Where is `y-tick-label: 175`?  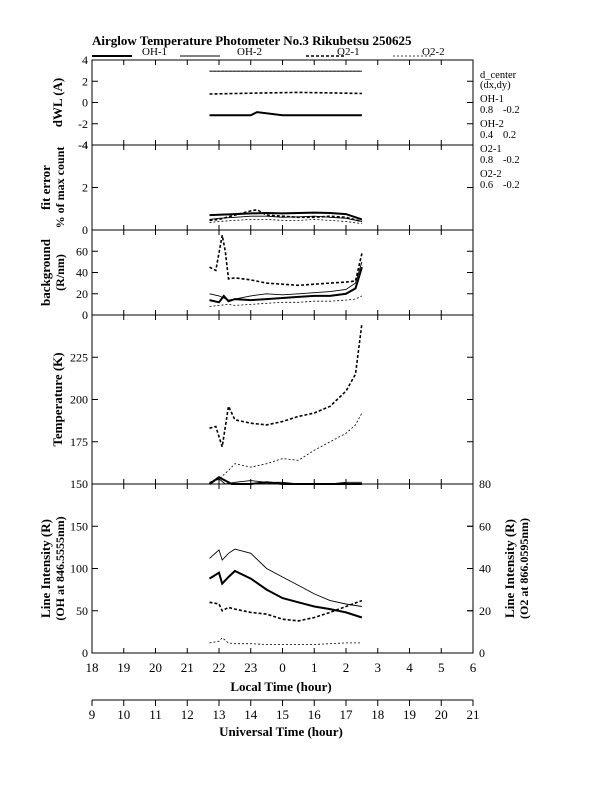
y-tick-label: 175 is located at coordinates (79, 442).